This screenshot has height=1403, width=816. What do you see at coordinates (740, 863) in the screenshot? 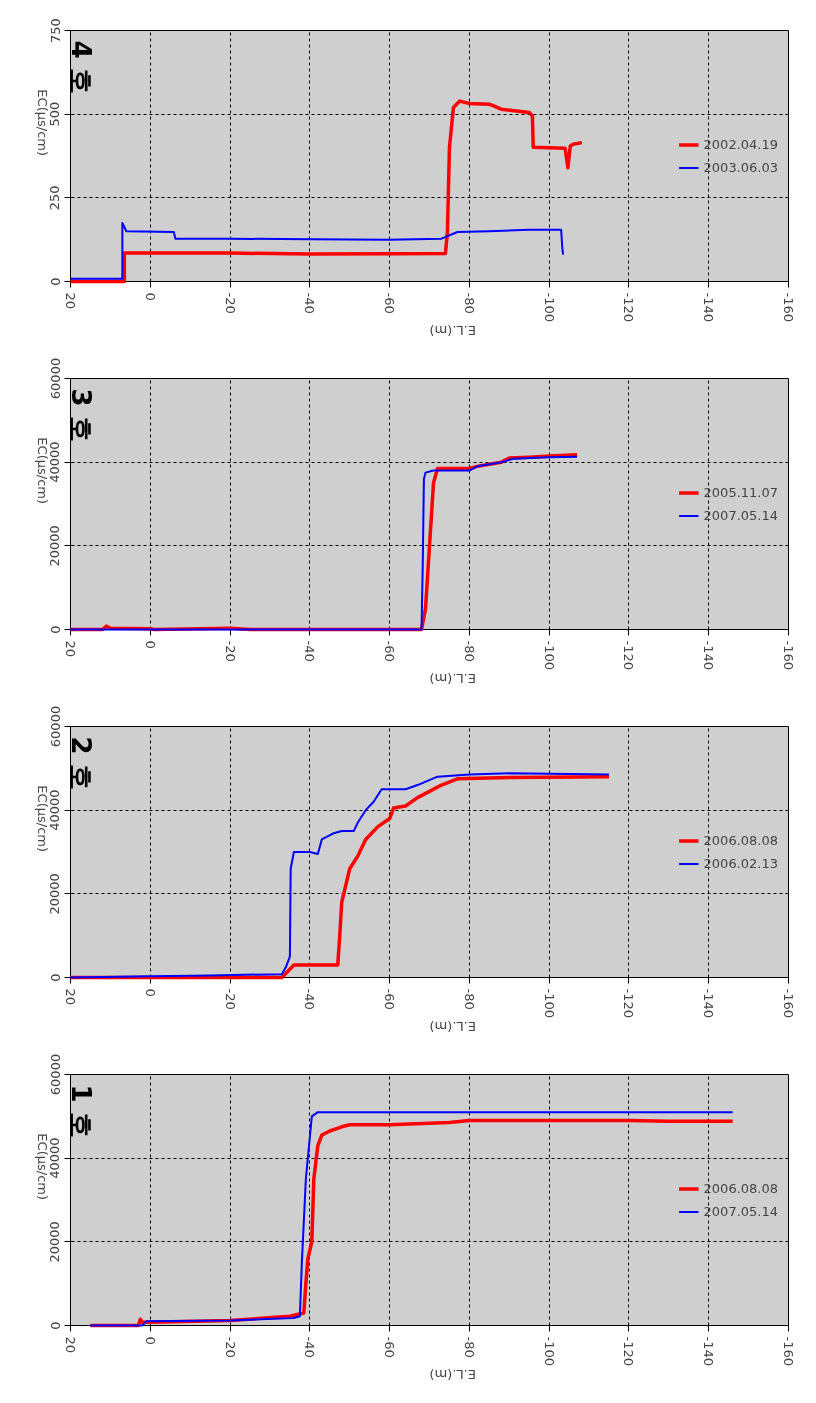
I see `legend-label: 2006.02.13` at bounding box center [740, 863].